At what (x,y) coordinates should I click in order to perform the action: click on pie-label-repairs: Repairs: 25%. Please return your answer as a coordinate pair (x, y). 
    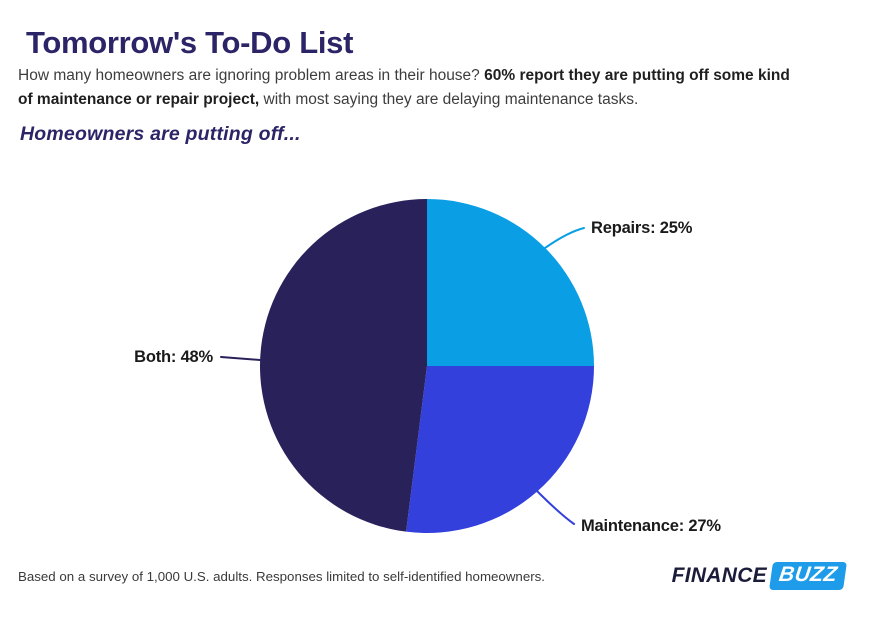
    Looking at the image, I should click on (642, 228).